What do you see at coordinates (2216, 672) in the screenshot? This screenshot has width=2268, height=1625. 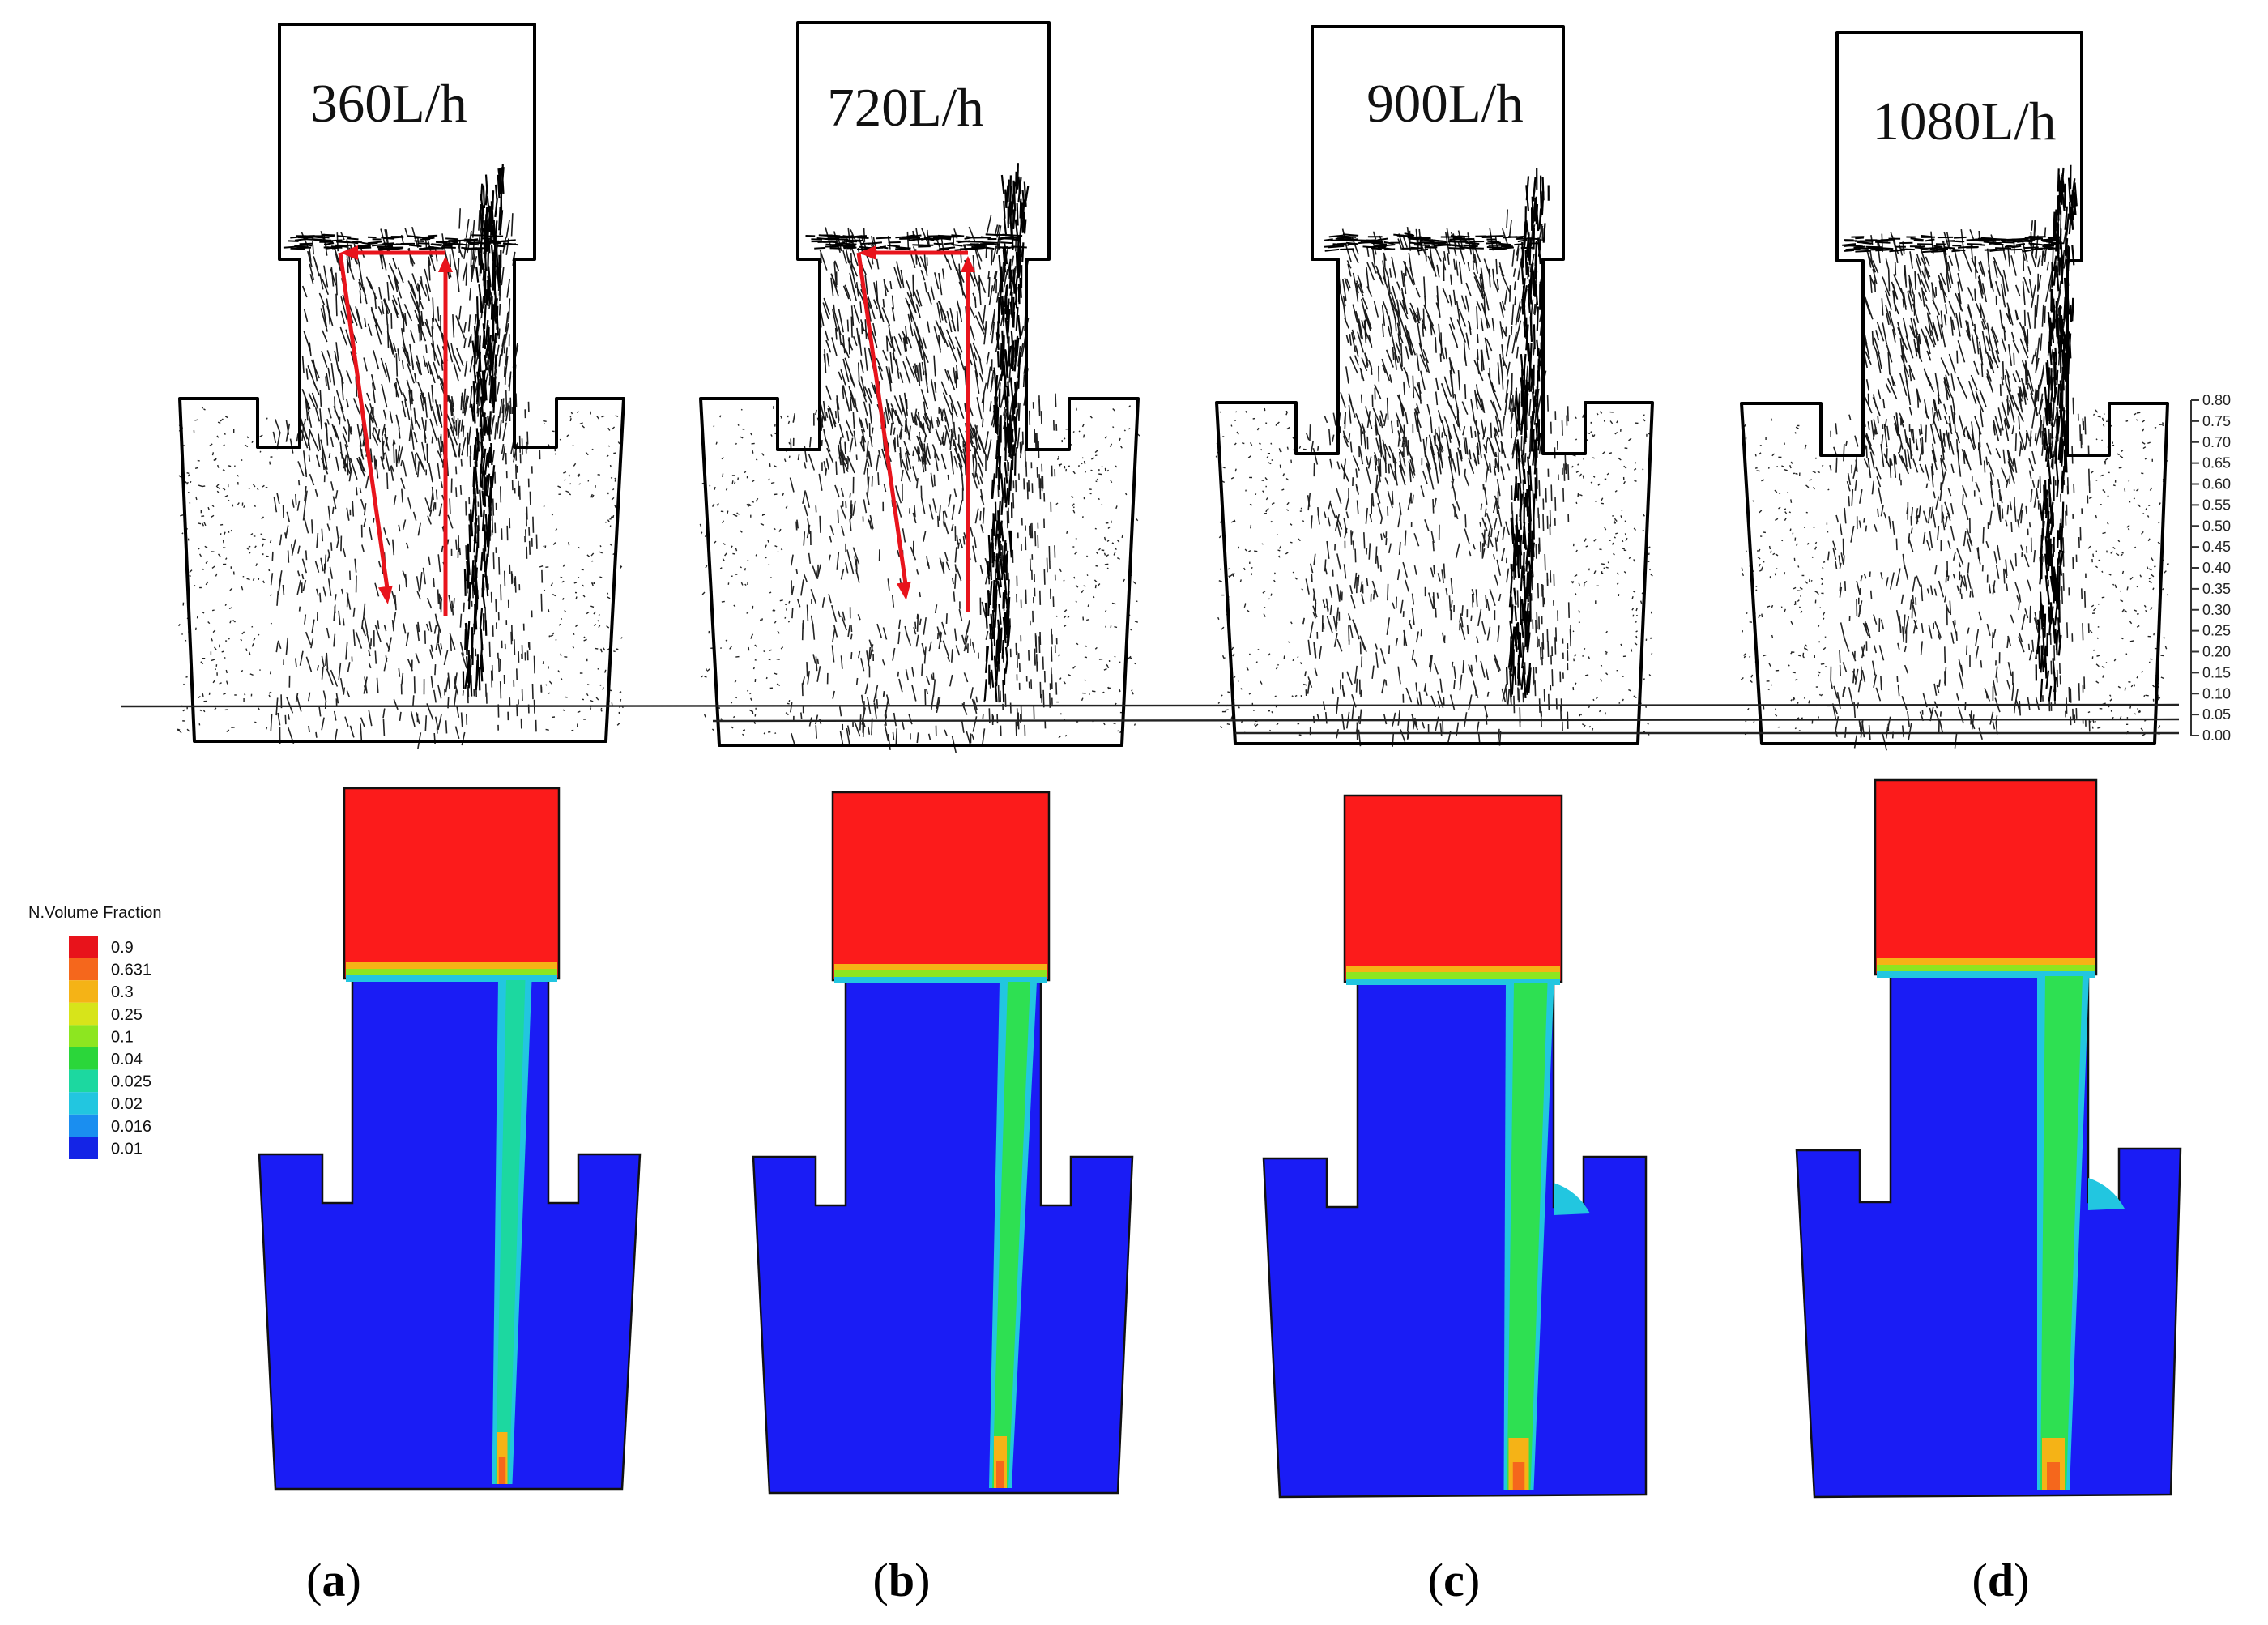 I see `scale-tick-label: 0.15` at bounding box center [2216, 672].